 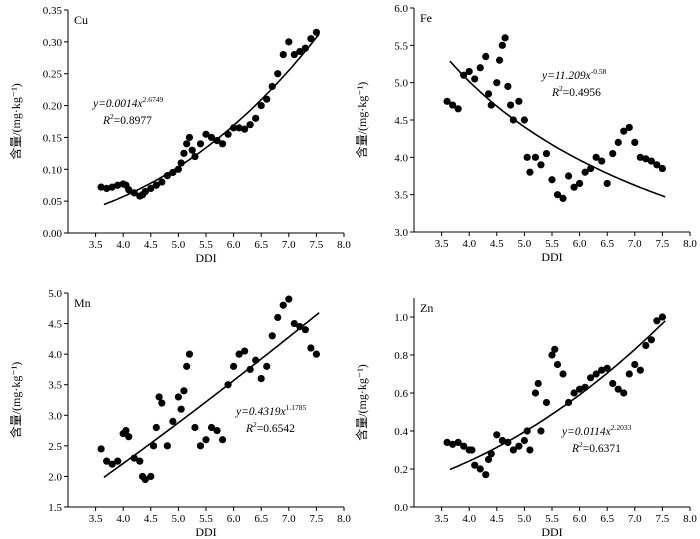 I want to click on fit-equation-base: y=0.0014x, so click(x=117, y=104).